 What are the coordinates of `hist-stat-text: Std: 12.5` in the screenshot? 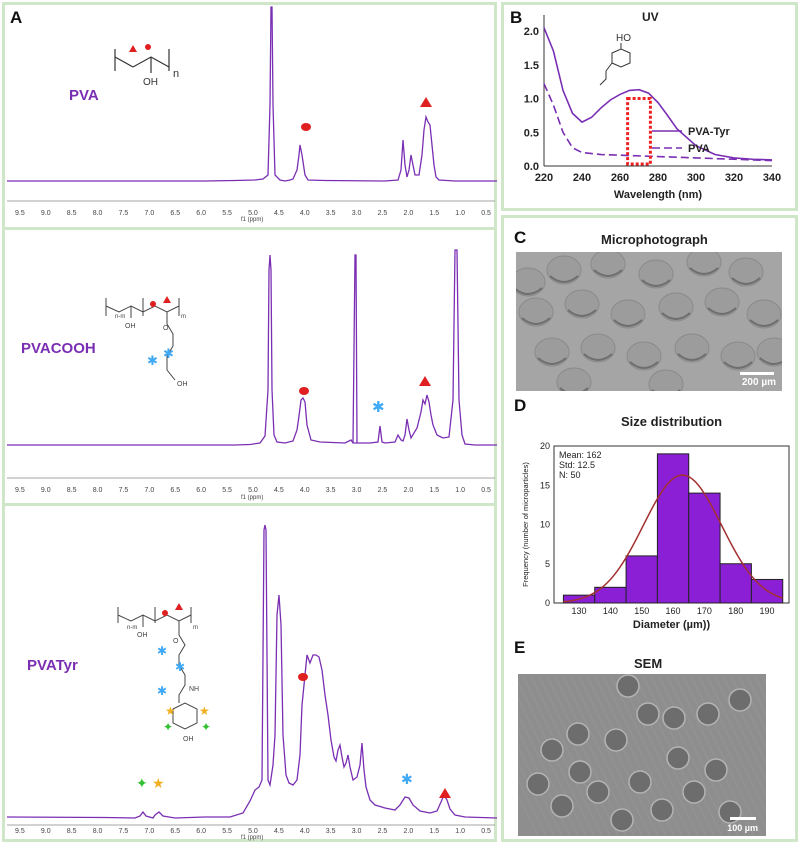 It's located at (577, 465).